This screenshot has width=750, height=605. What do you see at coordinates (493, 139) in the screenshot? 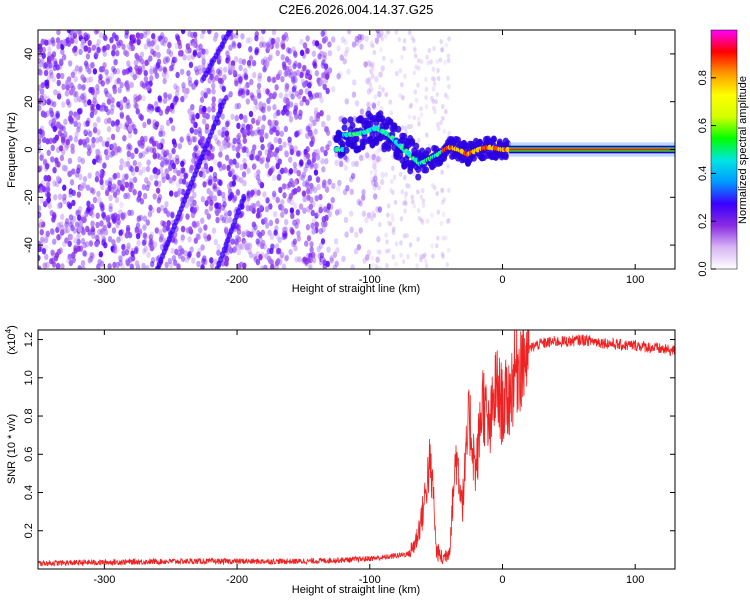
I see `signal-speckle` at bounding box center [493, 139].